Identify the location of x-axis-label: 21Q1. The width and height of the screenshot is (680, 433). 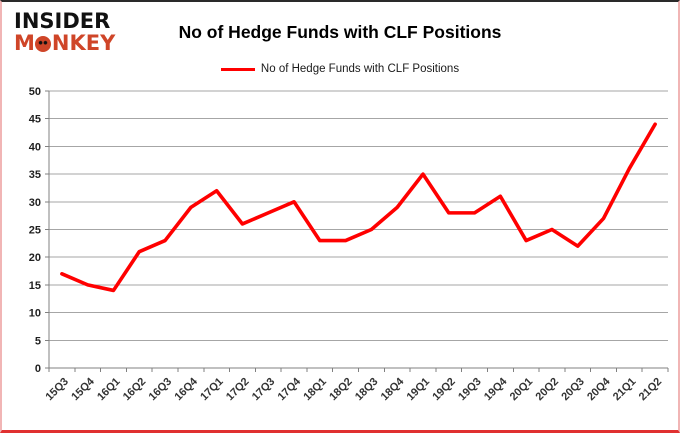
(625, 390).